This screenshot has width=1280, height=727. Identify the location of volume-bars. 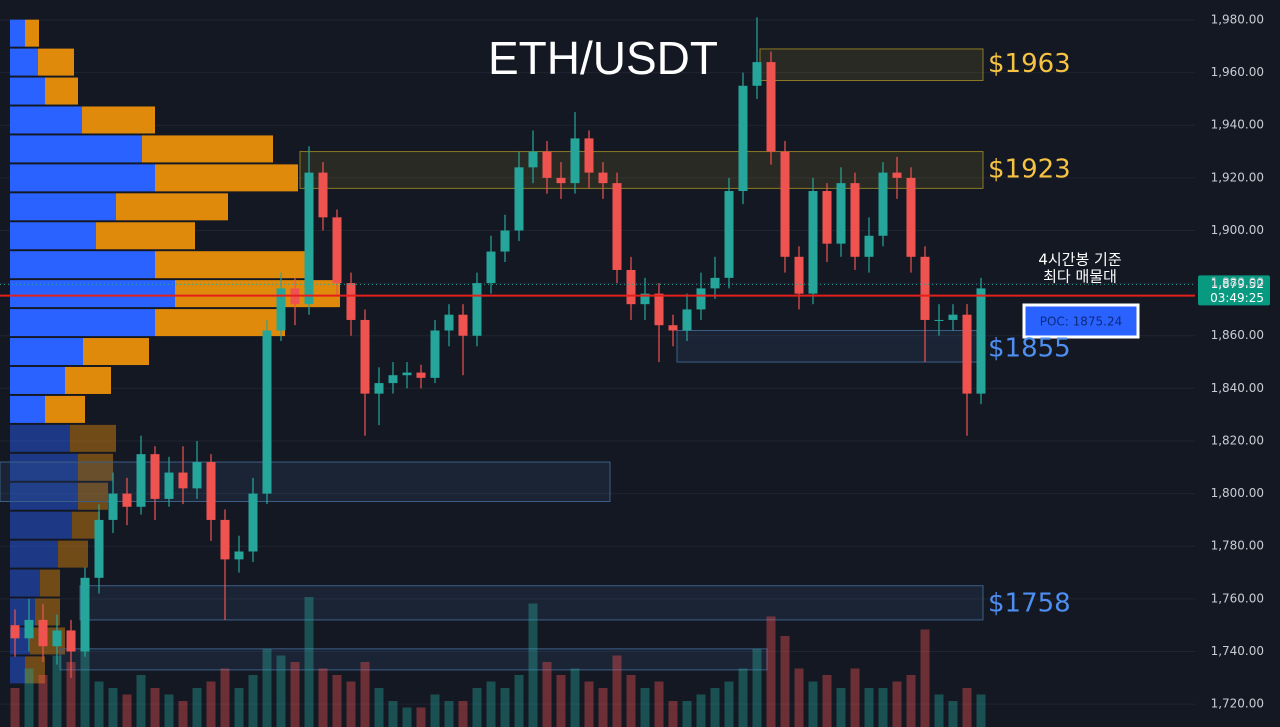
(498, 662).